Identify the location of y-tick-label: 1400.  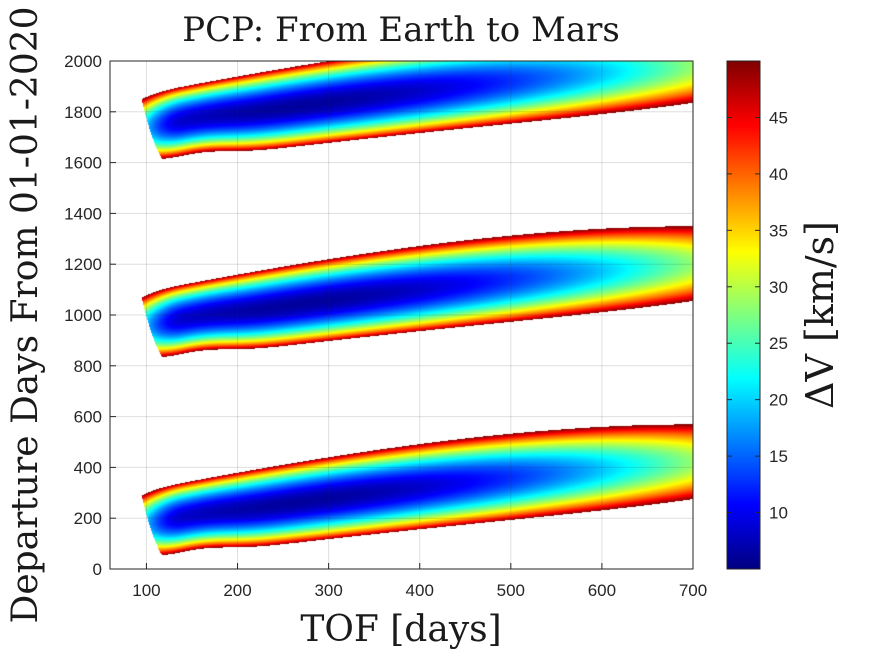
(83, 213).